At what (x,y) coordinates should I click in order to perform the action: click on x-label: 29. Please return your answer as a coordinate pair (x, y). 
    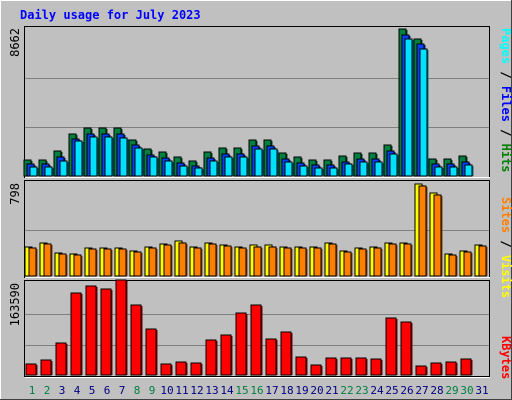
    Looking at the image, I should click on (451, 390).